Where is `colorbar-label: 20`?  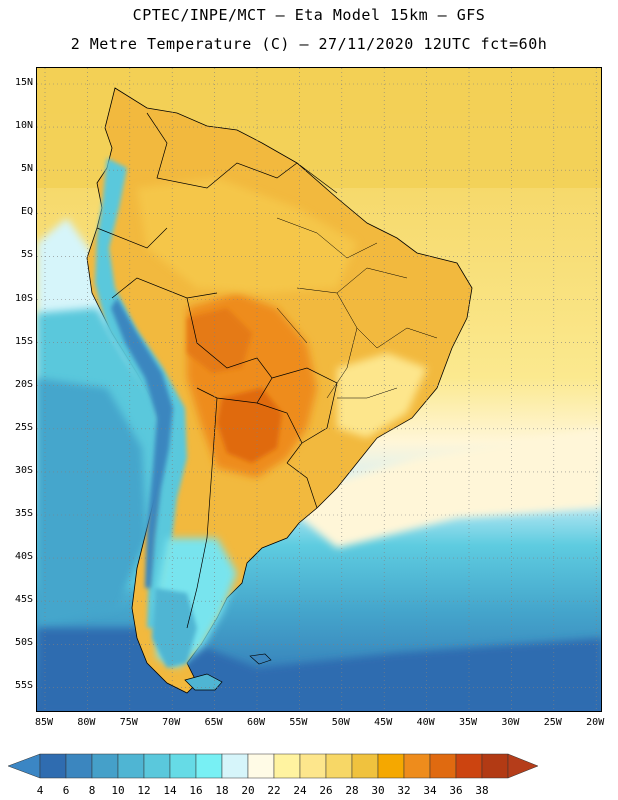 colorbar-label: 20 is located at coordinates (248, 790).